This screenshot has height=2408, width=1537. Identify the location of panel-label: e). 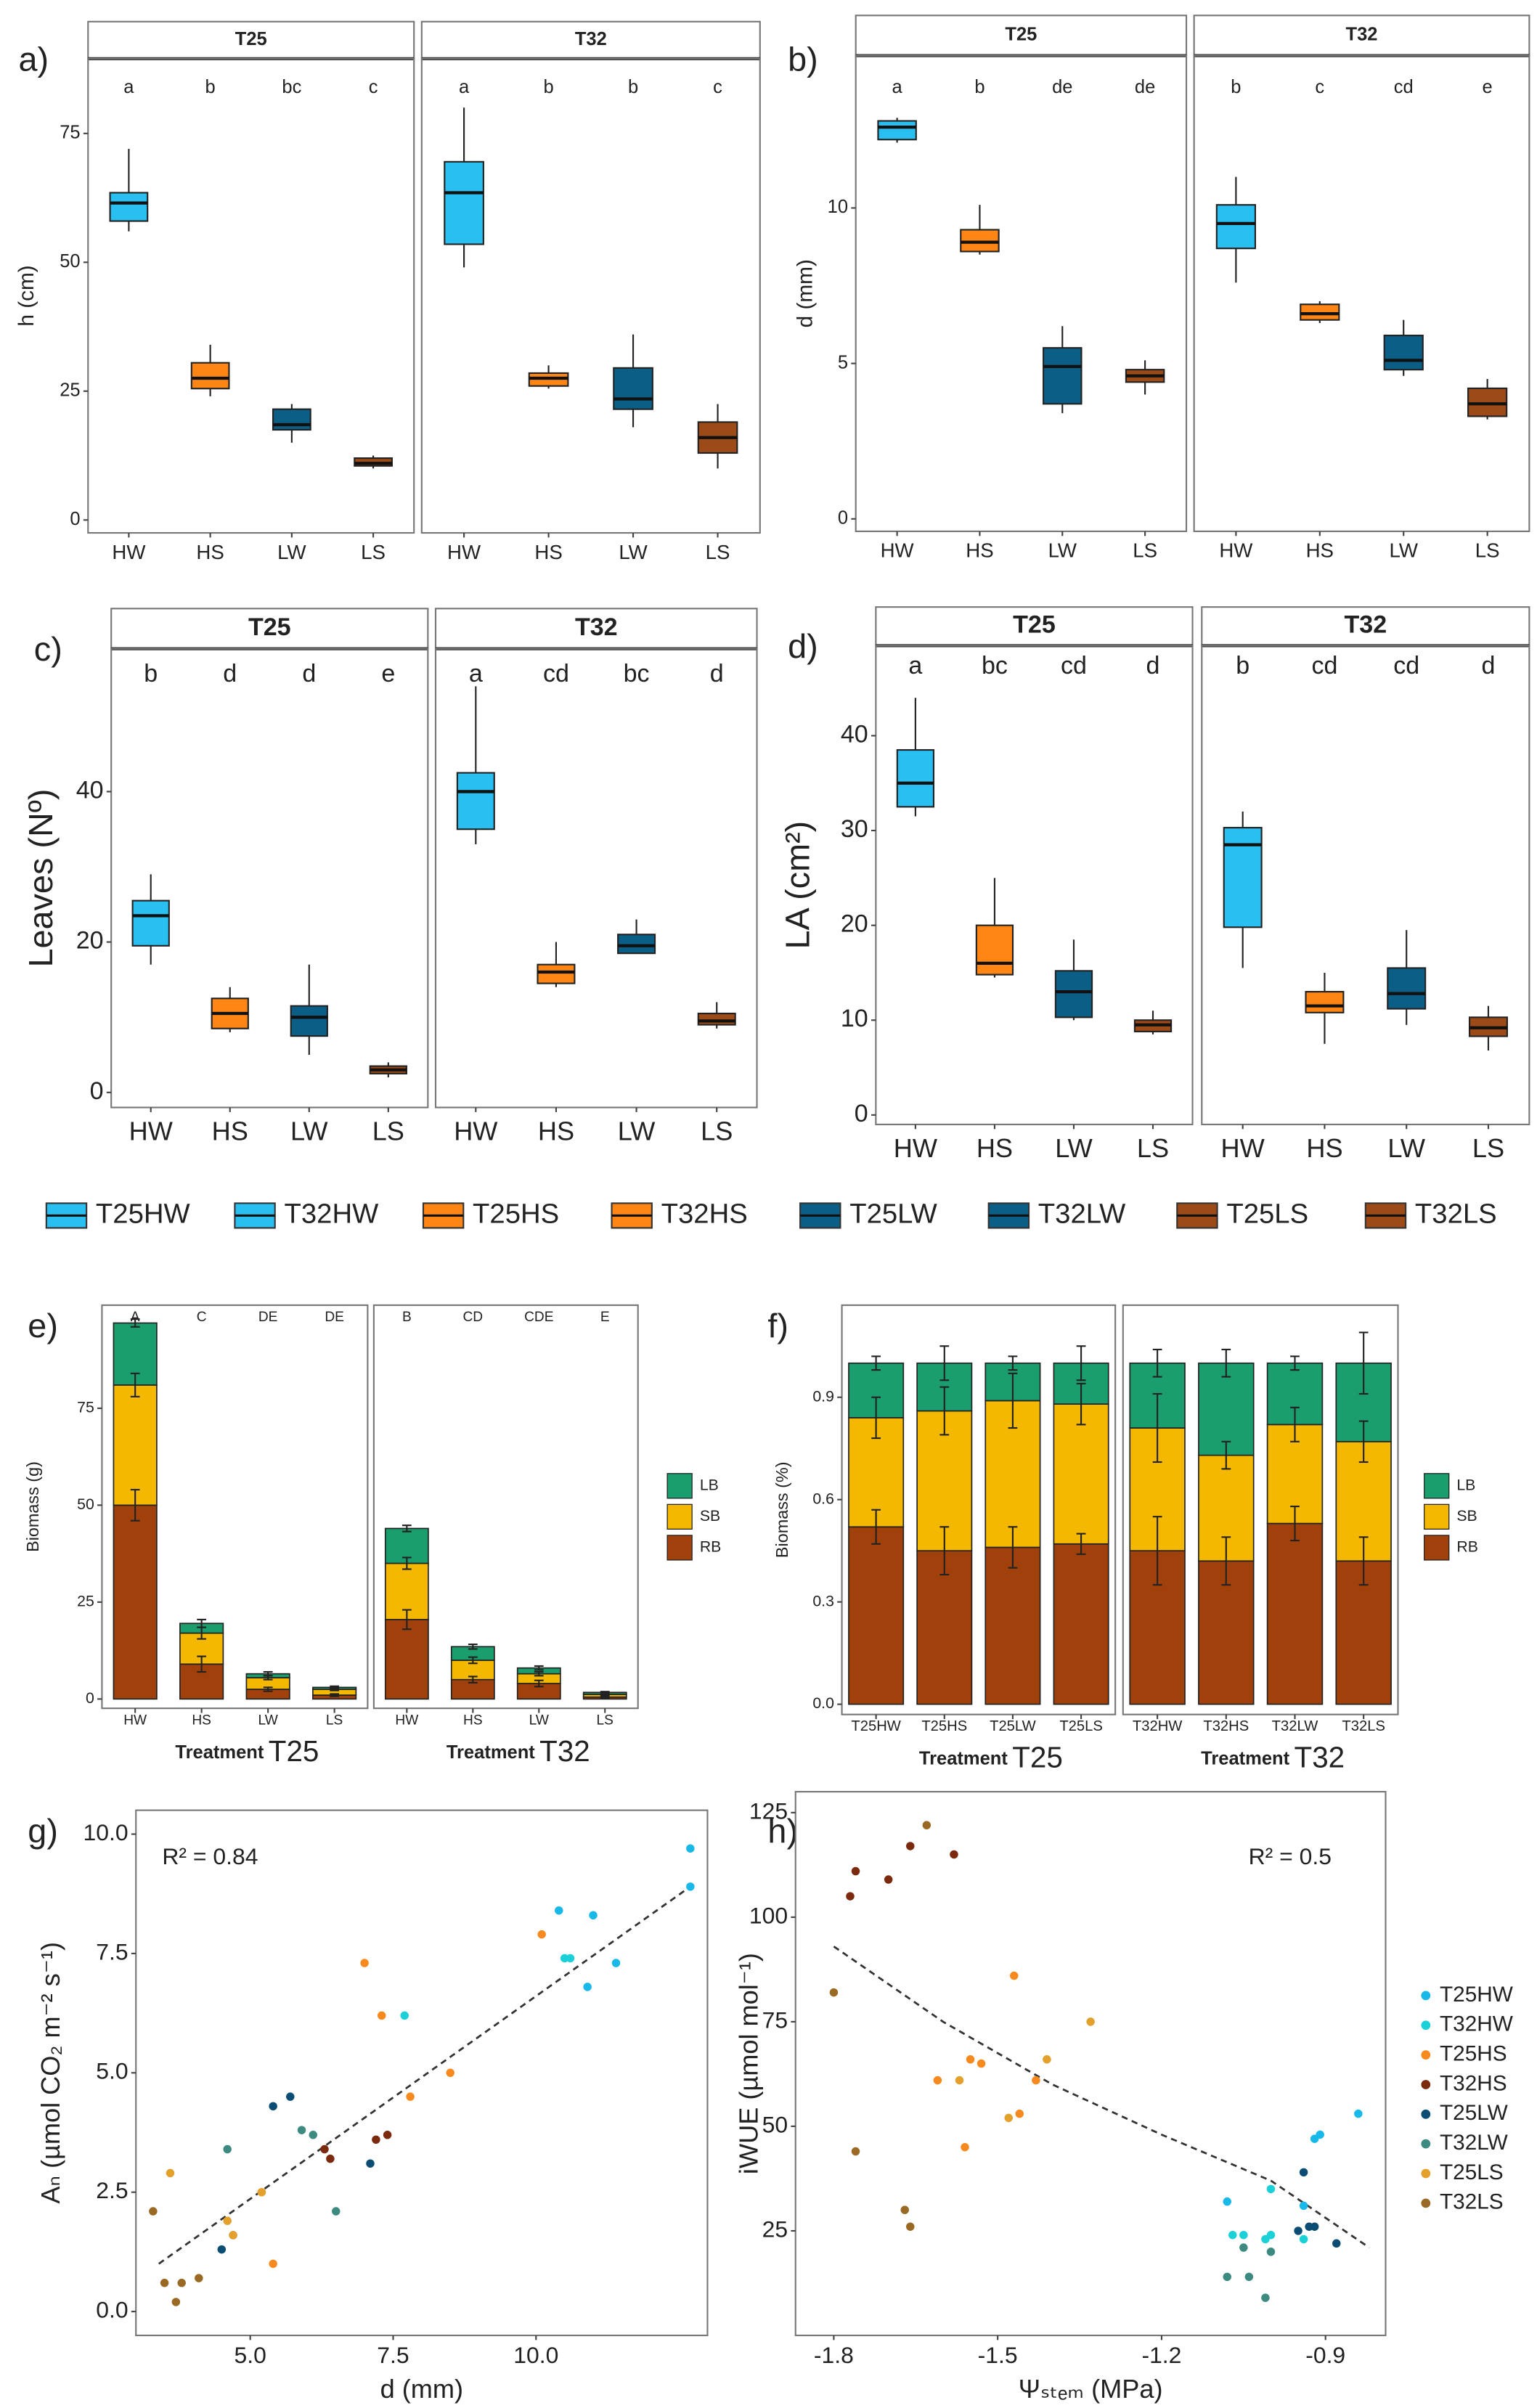
(43, 1325).